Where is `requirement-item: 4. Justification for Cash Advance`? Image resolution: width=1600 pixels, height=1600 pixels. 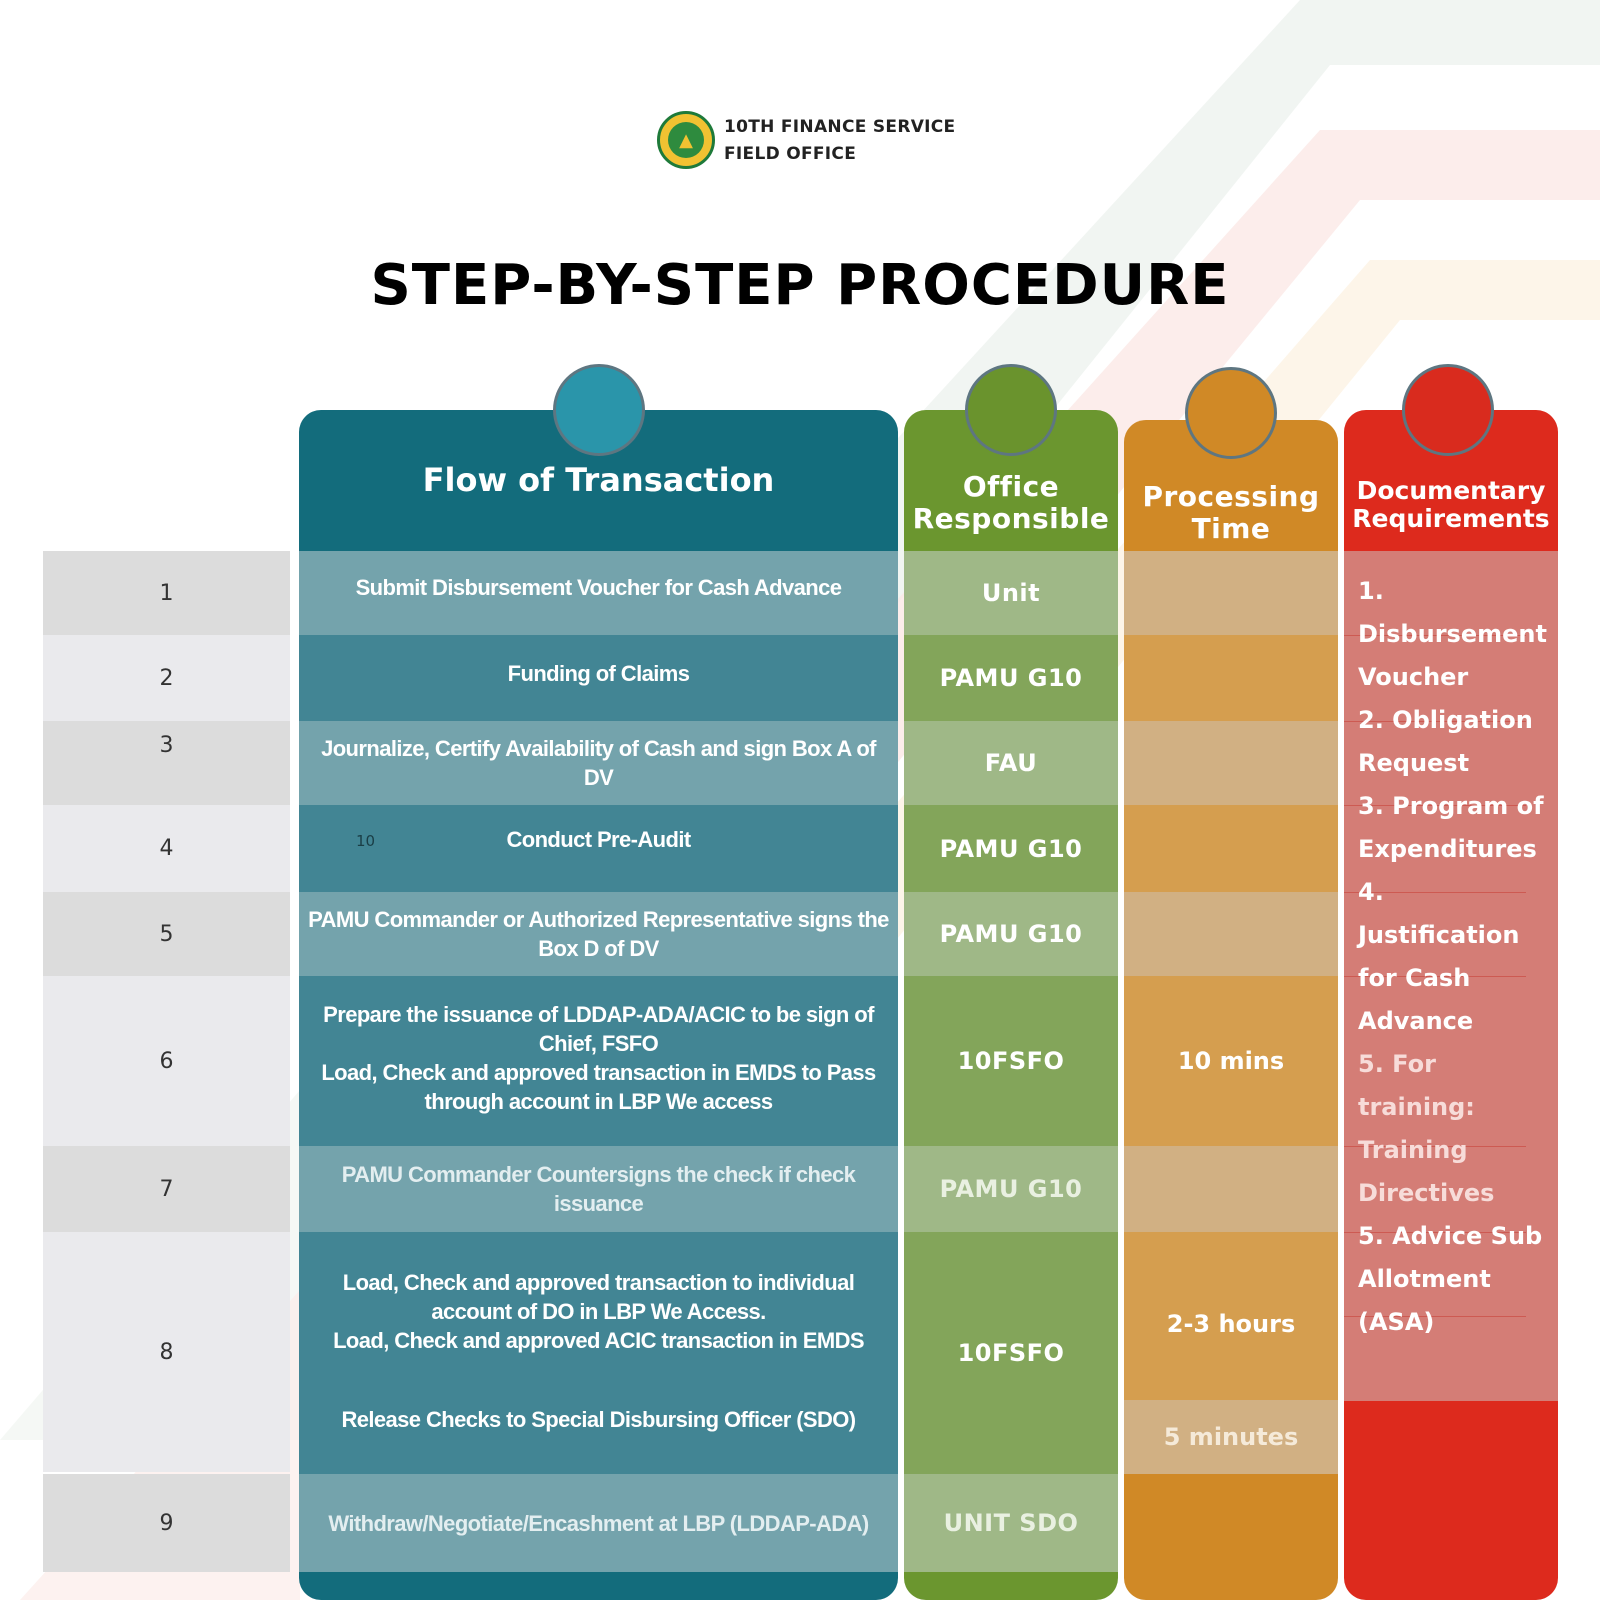 requirement-item: 4. Justification for Cash Advance is located at coordinates (1439, 956).